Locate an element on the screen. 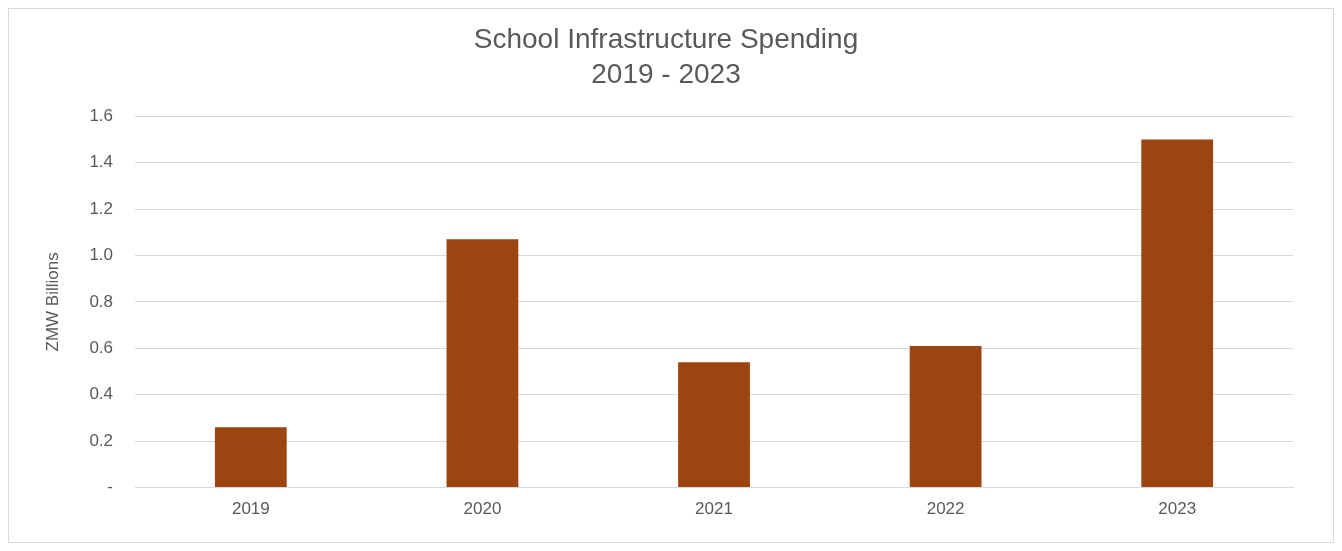  x-tick-label: 2023 is located at coordinates (1177, 509).